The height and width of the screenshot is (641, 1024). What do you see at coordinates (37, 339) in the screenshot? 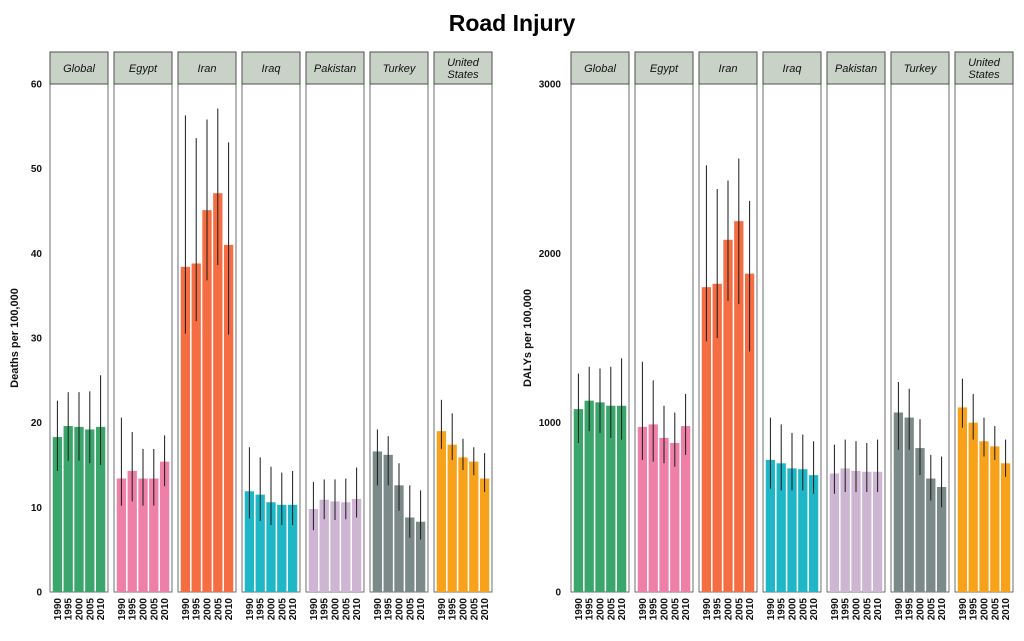
I see `y-tick-label: 30` at bounding box center [37, 339].